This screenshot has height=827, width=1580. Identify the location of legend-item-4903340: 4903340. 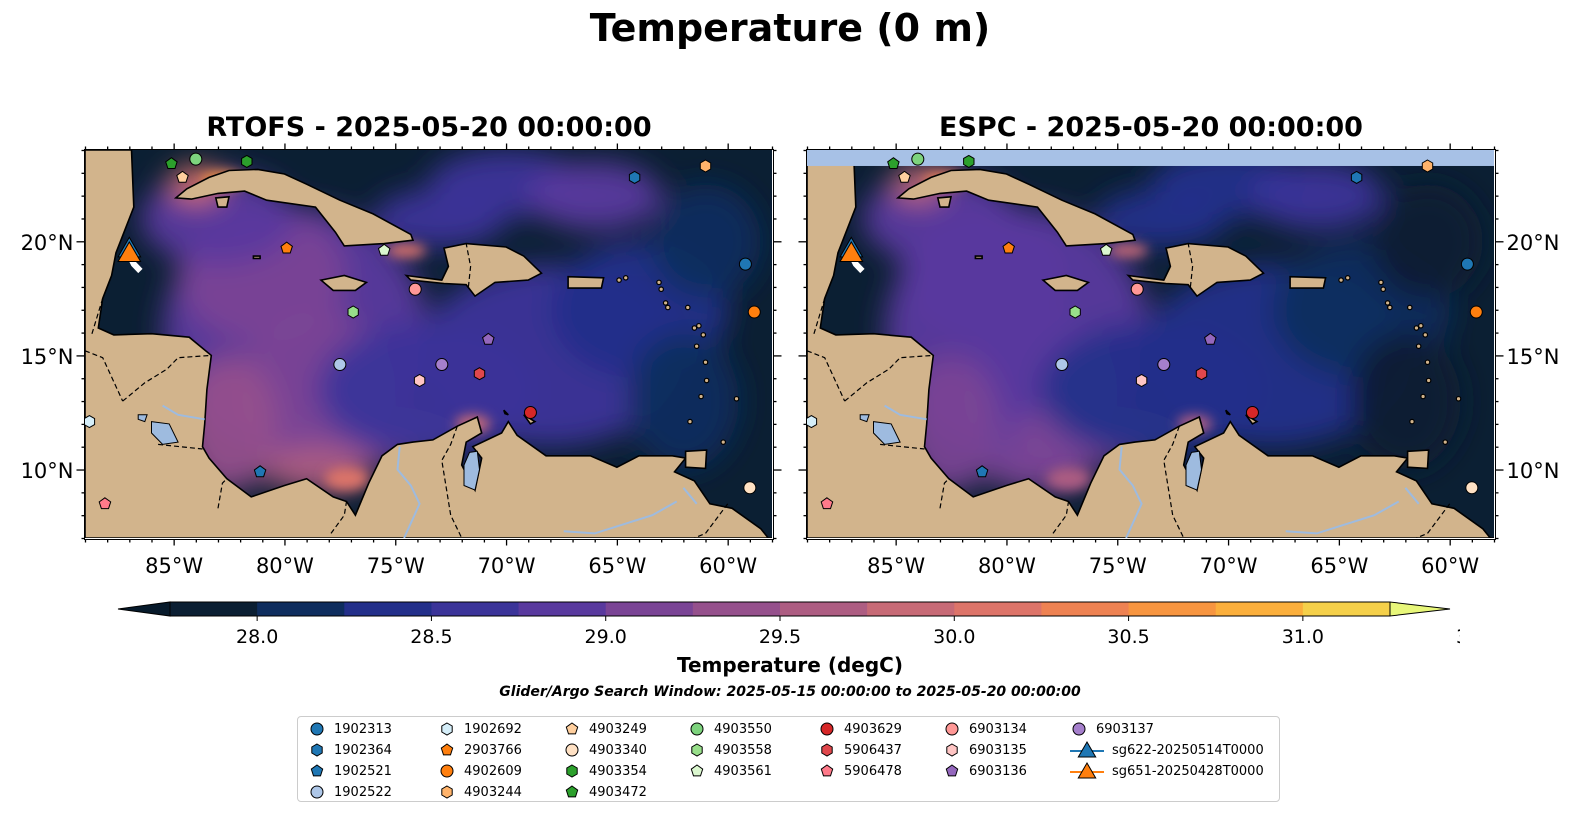
(605, 750).